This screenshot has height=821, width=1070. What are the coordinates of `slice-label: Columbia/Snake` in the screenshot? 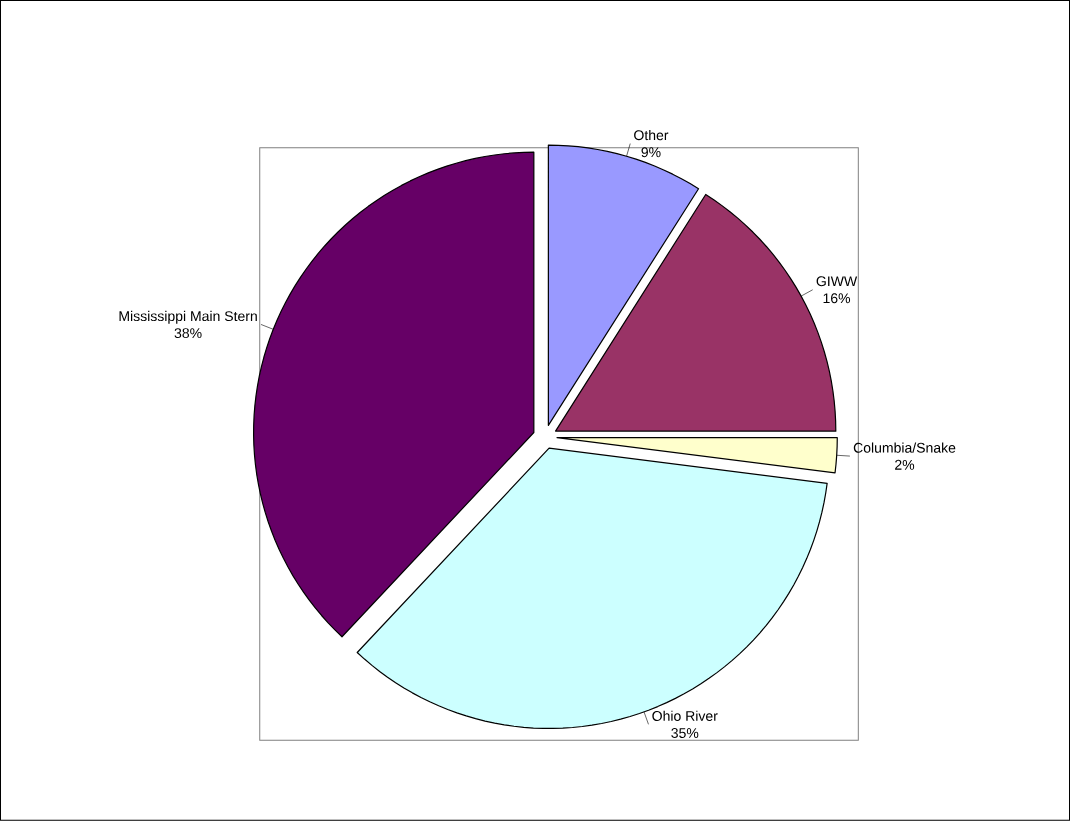 It's located at (904, 447).